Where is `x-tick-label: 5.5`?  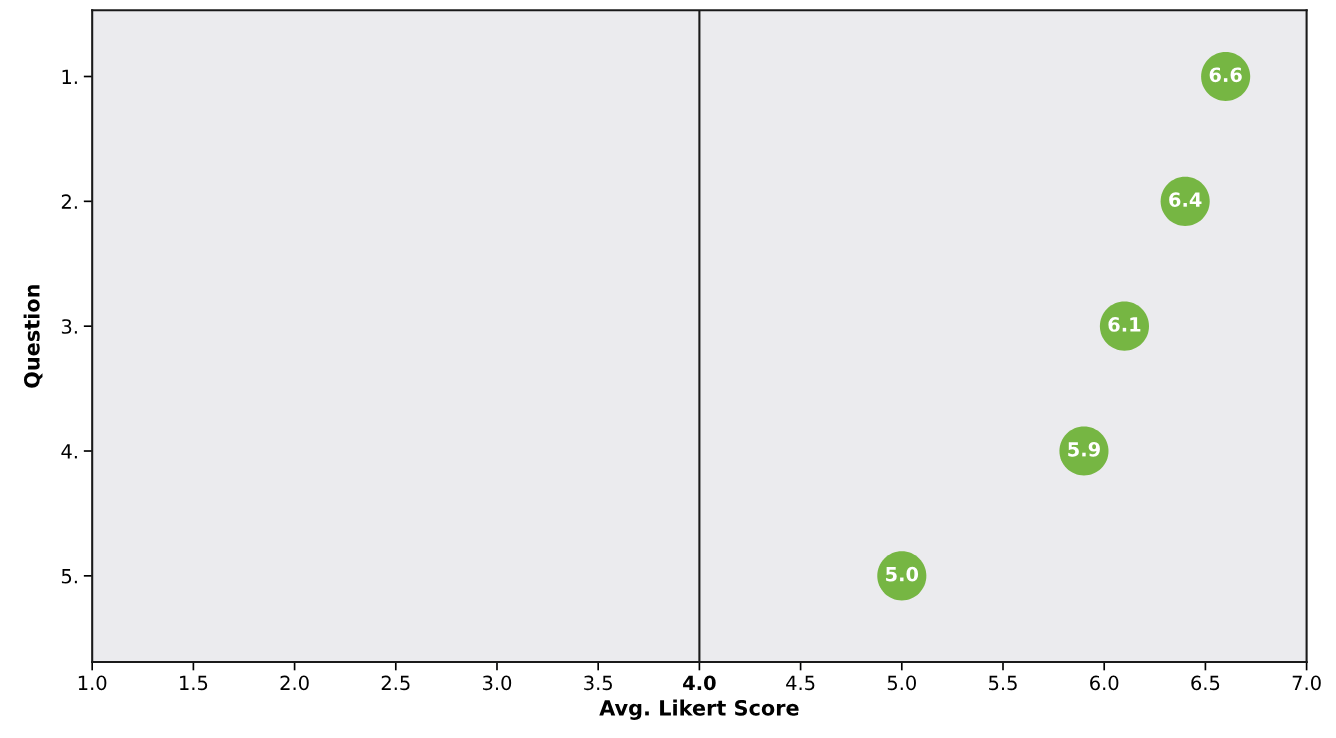 x-tick-label: 5.5 is located at coordinates (1003, 683).